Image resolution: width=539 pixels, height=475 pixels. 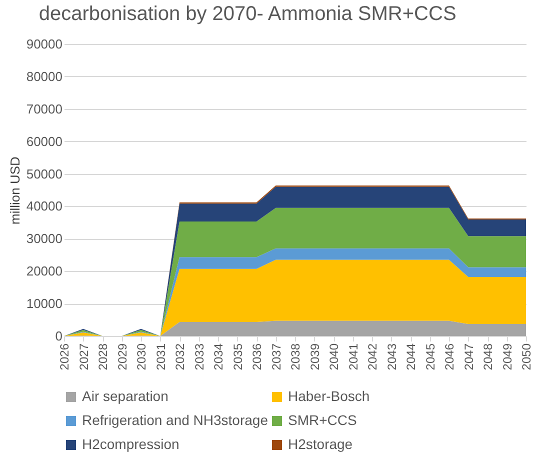 What do you see at coordinates (44, 141) in the screenshot?
I see `y-tick-label: 60000` at bounding box center [44, 141].